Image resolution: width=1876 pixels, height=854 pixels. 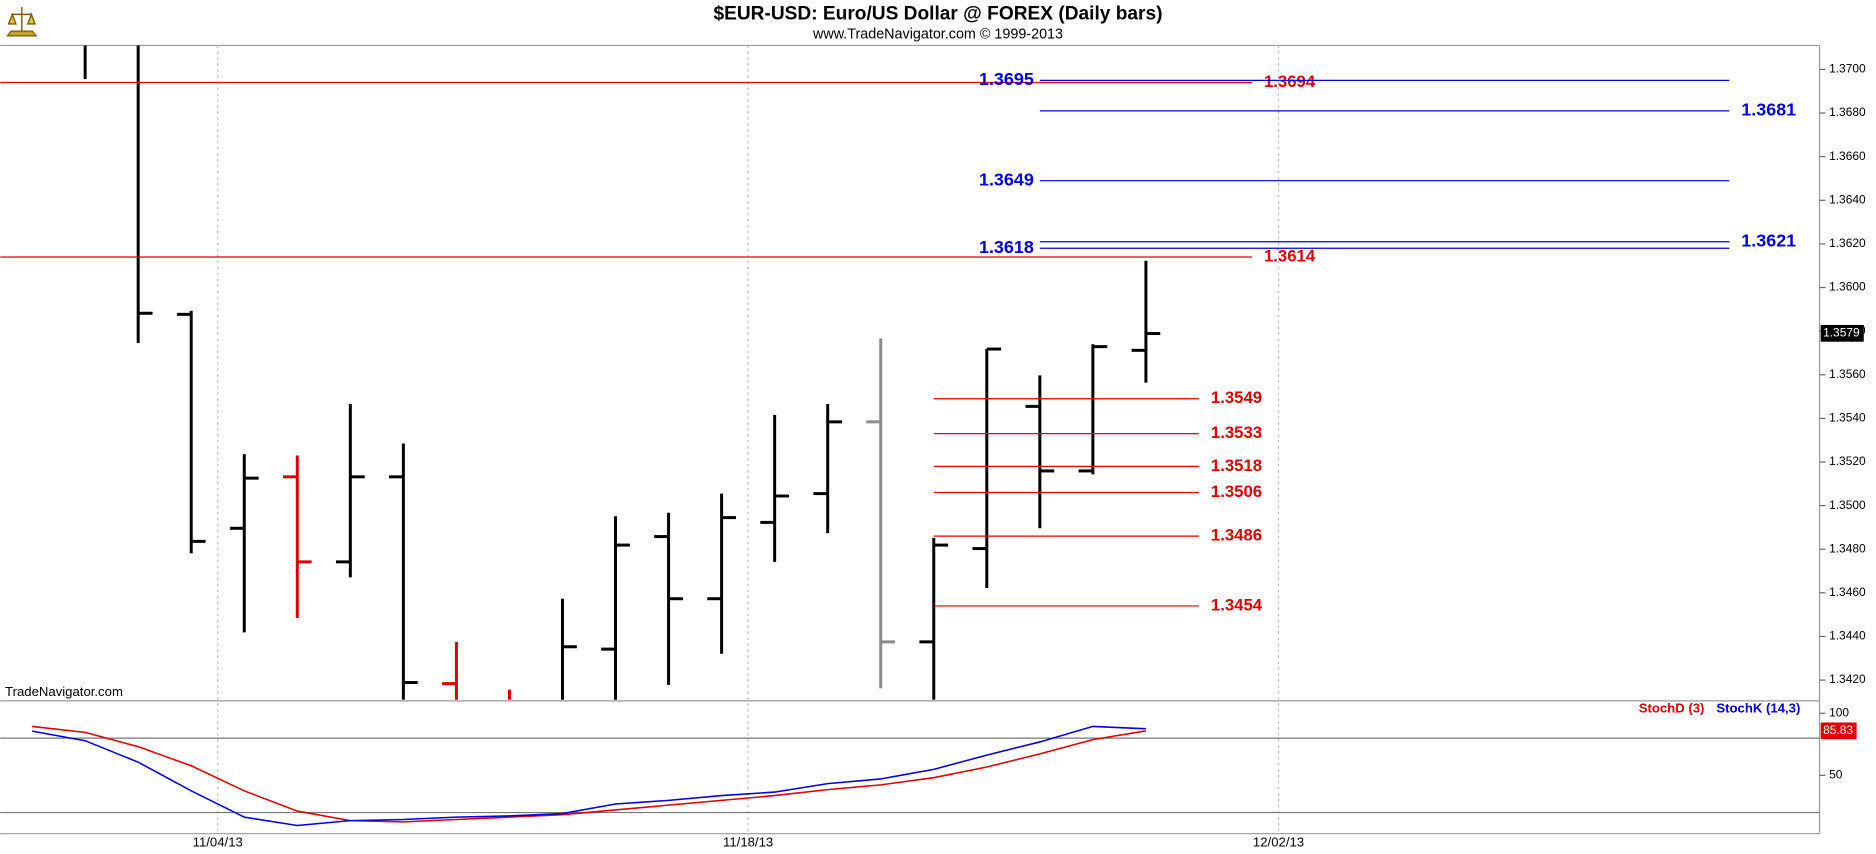 I want to click on level-label: 1.3621, so click(x=1768, y=240).